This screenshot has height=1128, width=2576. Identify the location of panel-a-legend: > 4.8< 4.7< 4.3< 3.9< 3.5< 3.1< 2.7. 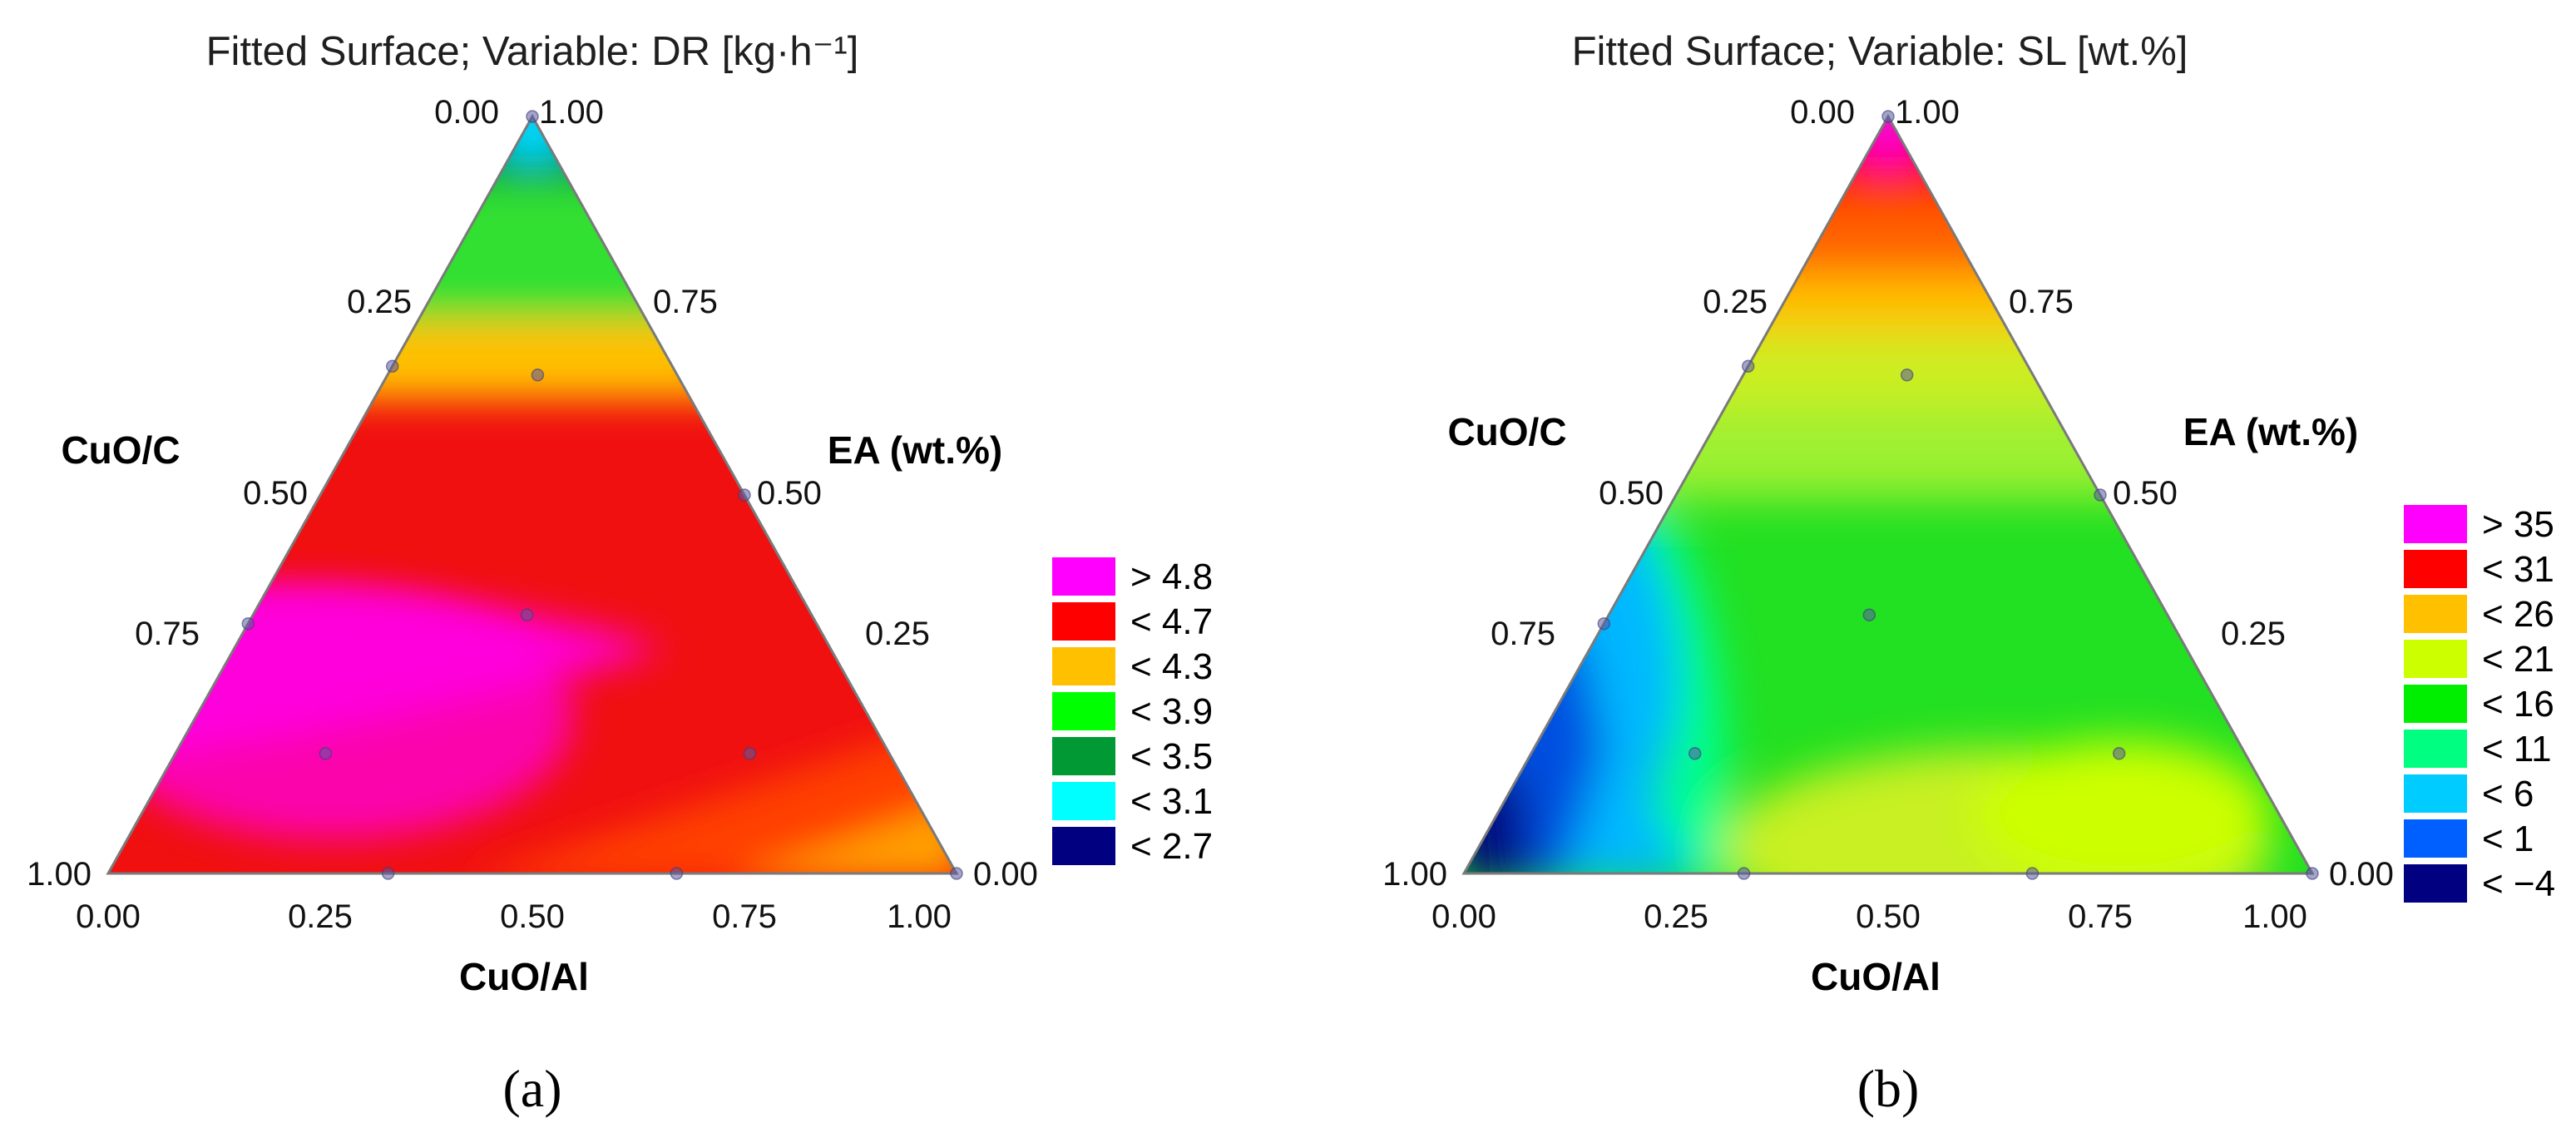
(1132, 712).